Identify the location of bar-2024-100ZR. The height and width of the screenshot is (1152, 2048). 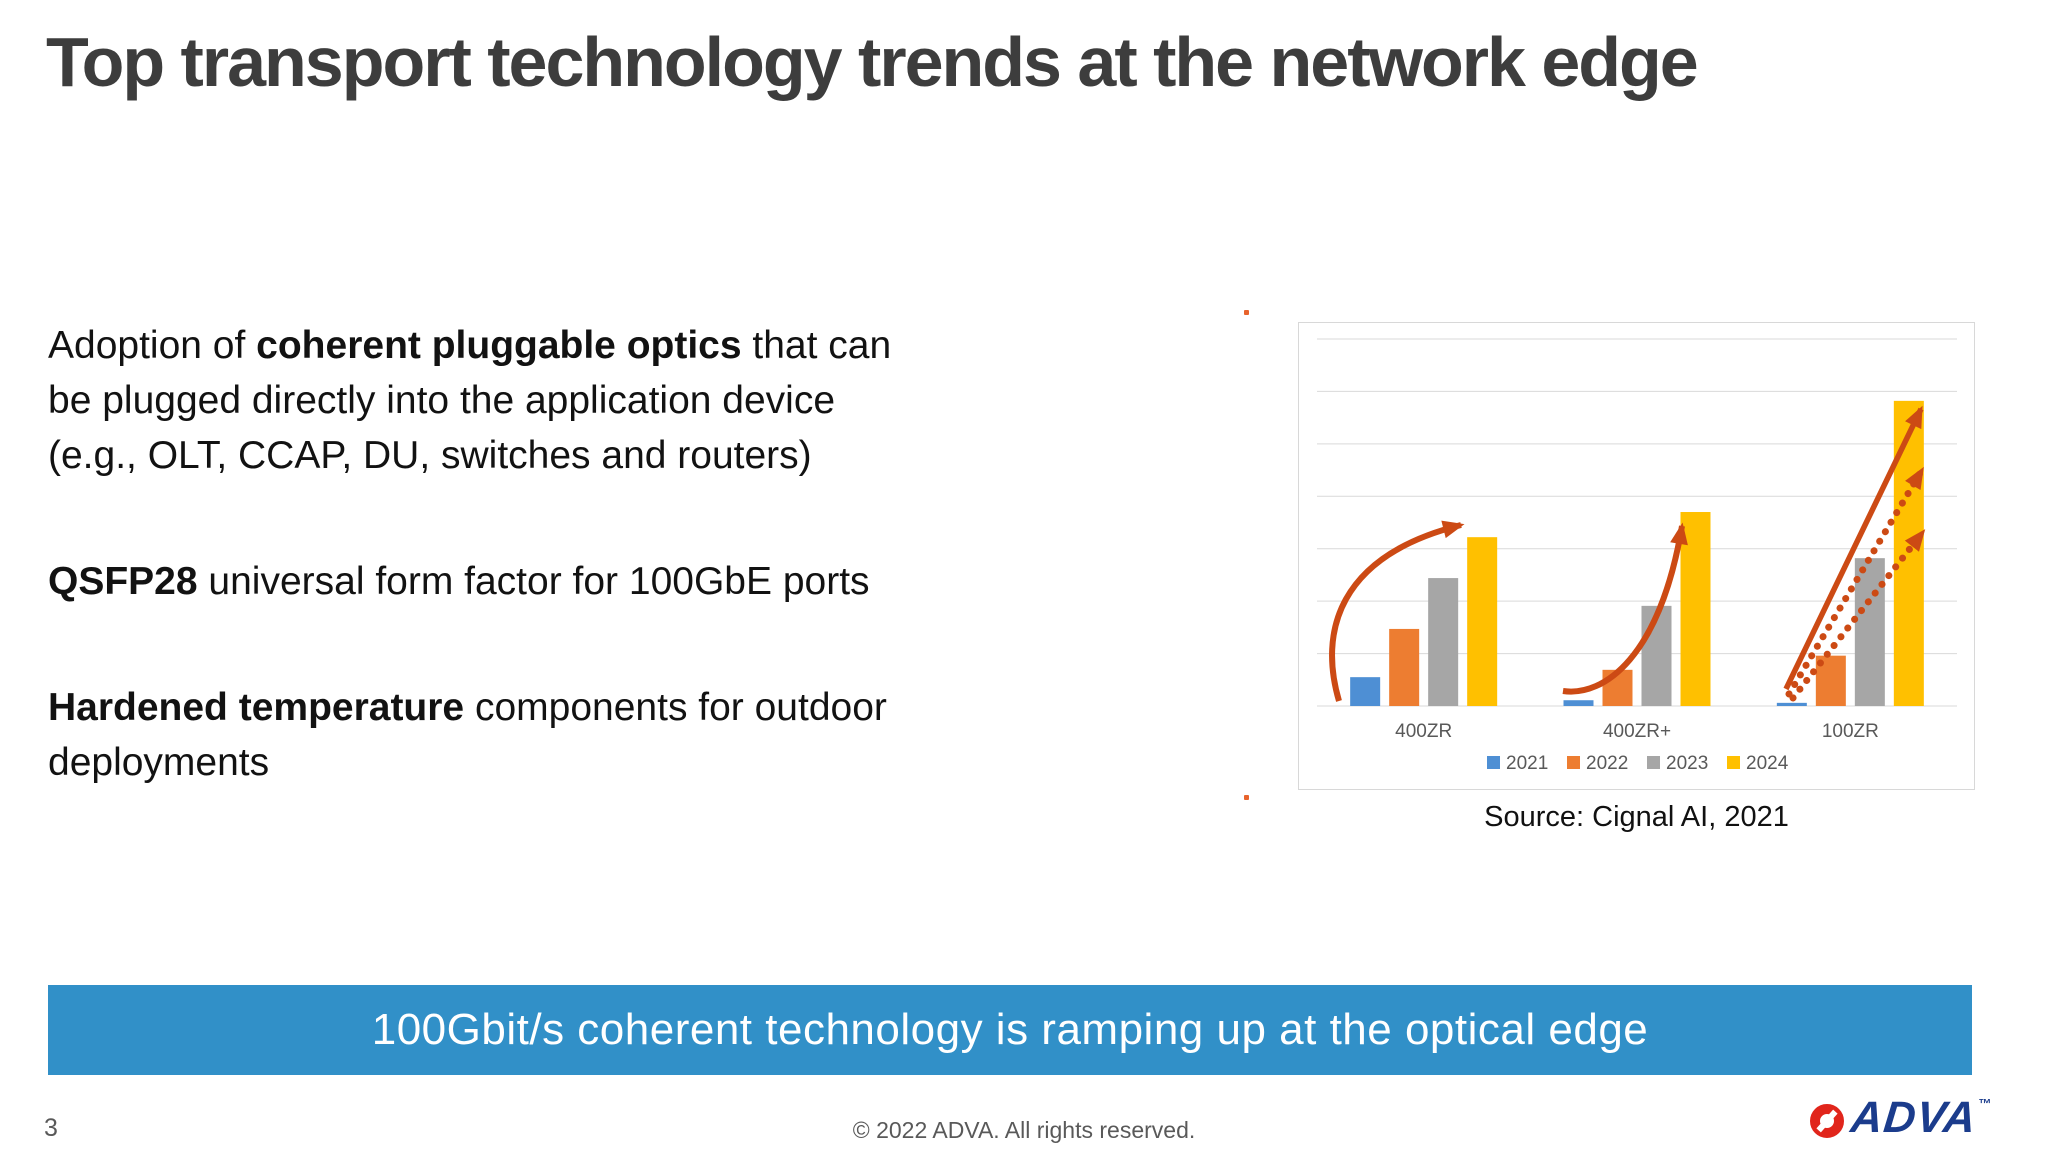
(1908, 553).